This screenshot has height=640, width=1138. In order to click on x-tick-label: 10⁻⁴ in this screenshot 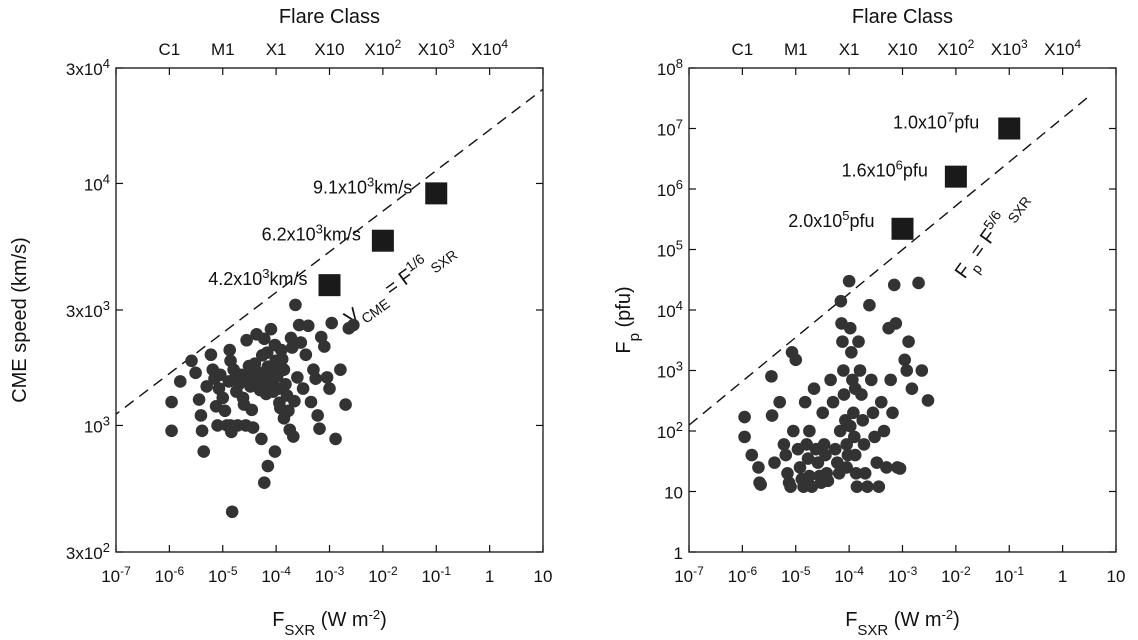, I will do `click(849, 575)`.